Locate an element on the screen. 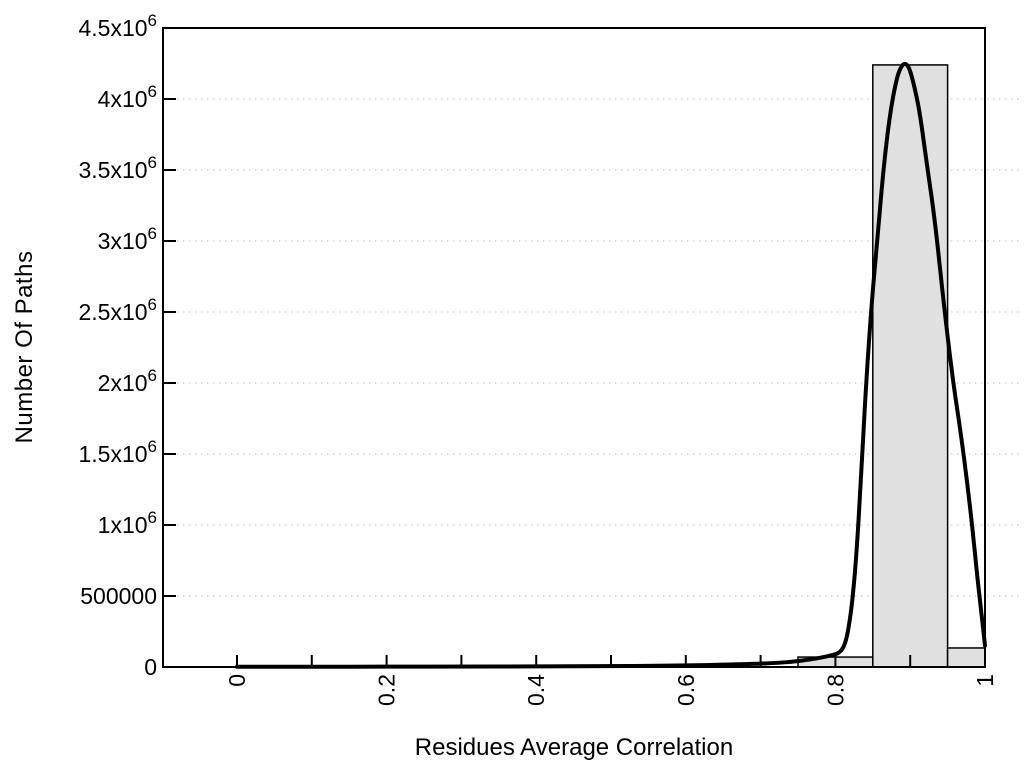 The height and width of the screenshot is (768, 1024). x-tick-label: 0.2 is located at coordinates (387, 690).